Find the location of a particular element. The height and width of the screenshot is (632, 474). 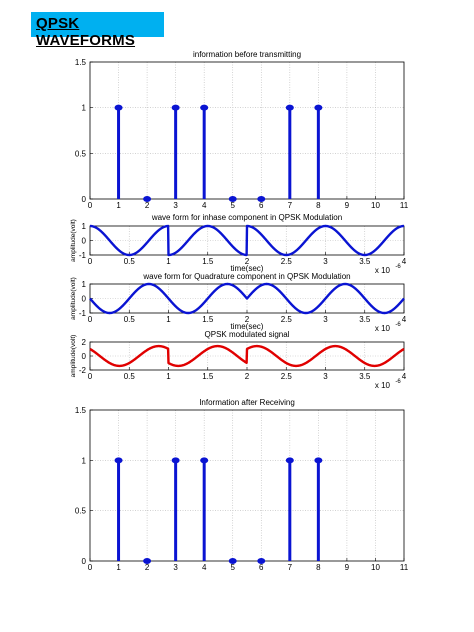

inphase-ytick-label: 1 is located at coordinates (84, 226).